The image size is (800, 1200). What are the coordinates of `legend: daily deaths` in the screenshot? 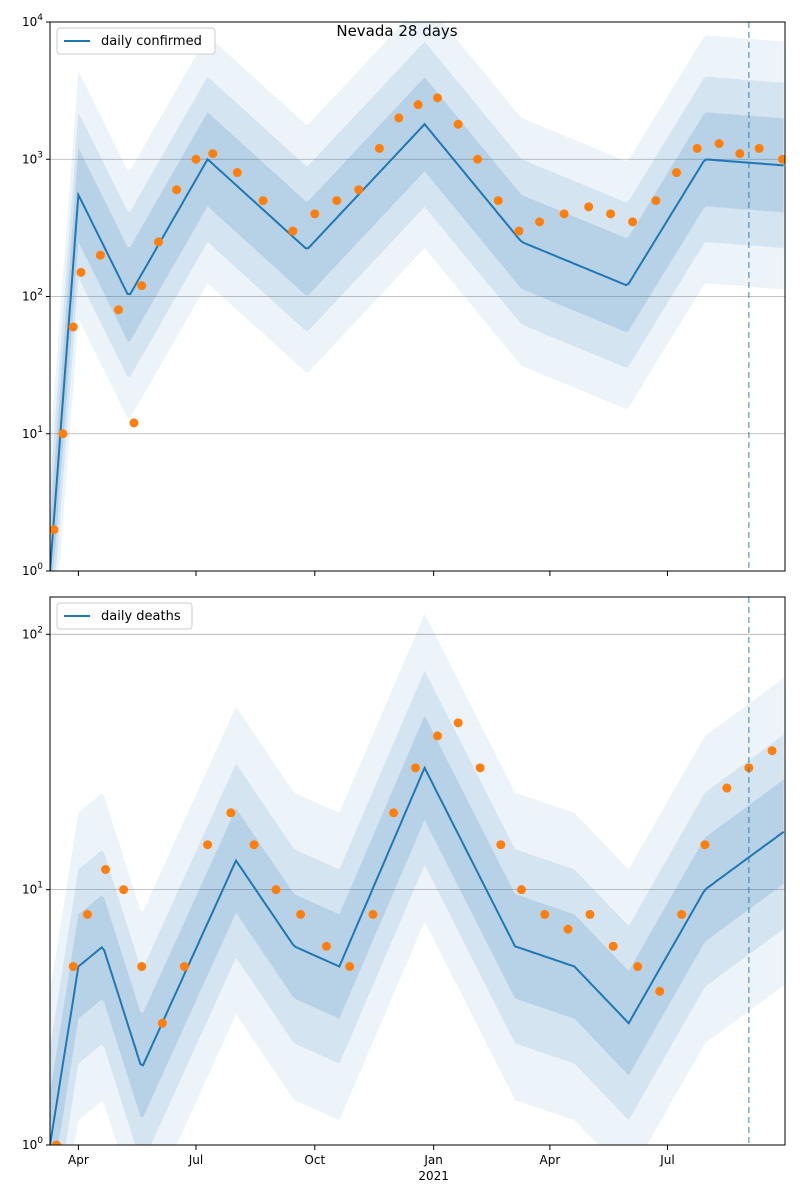 It's located at (124, 616).